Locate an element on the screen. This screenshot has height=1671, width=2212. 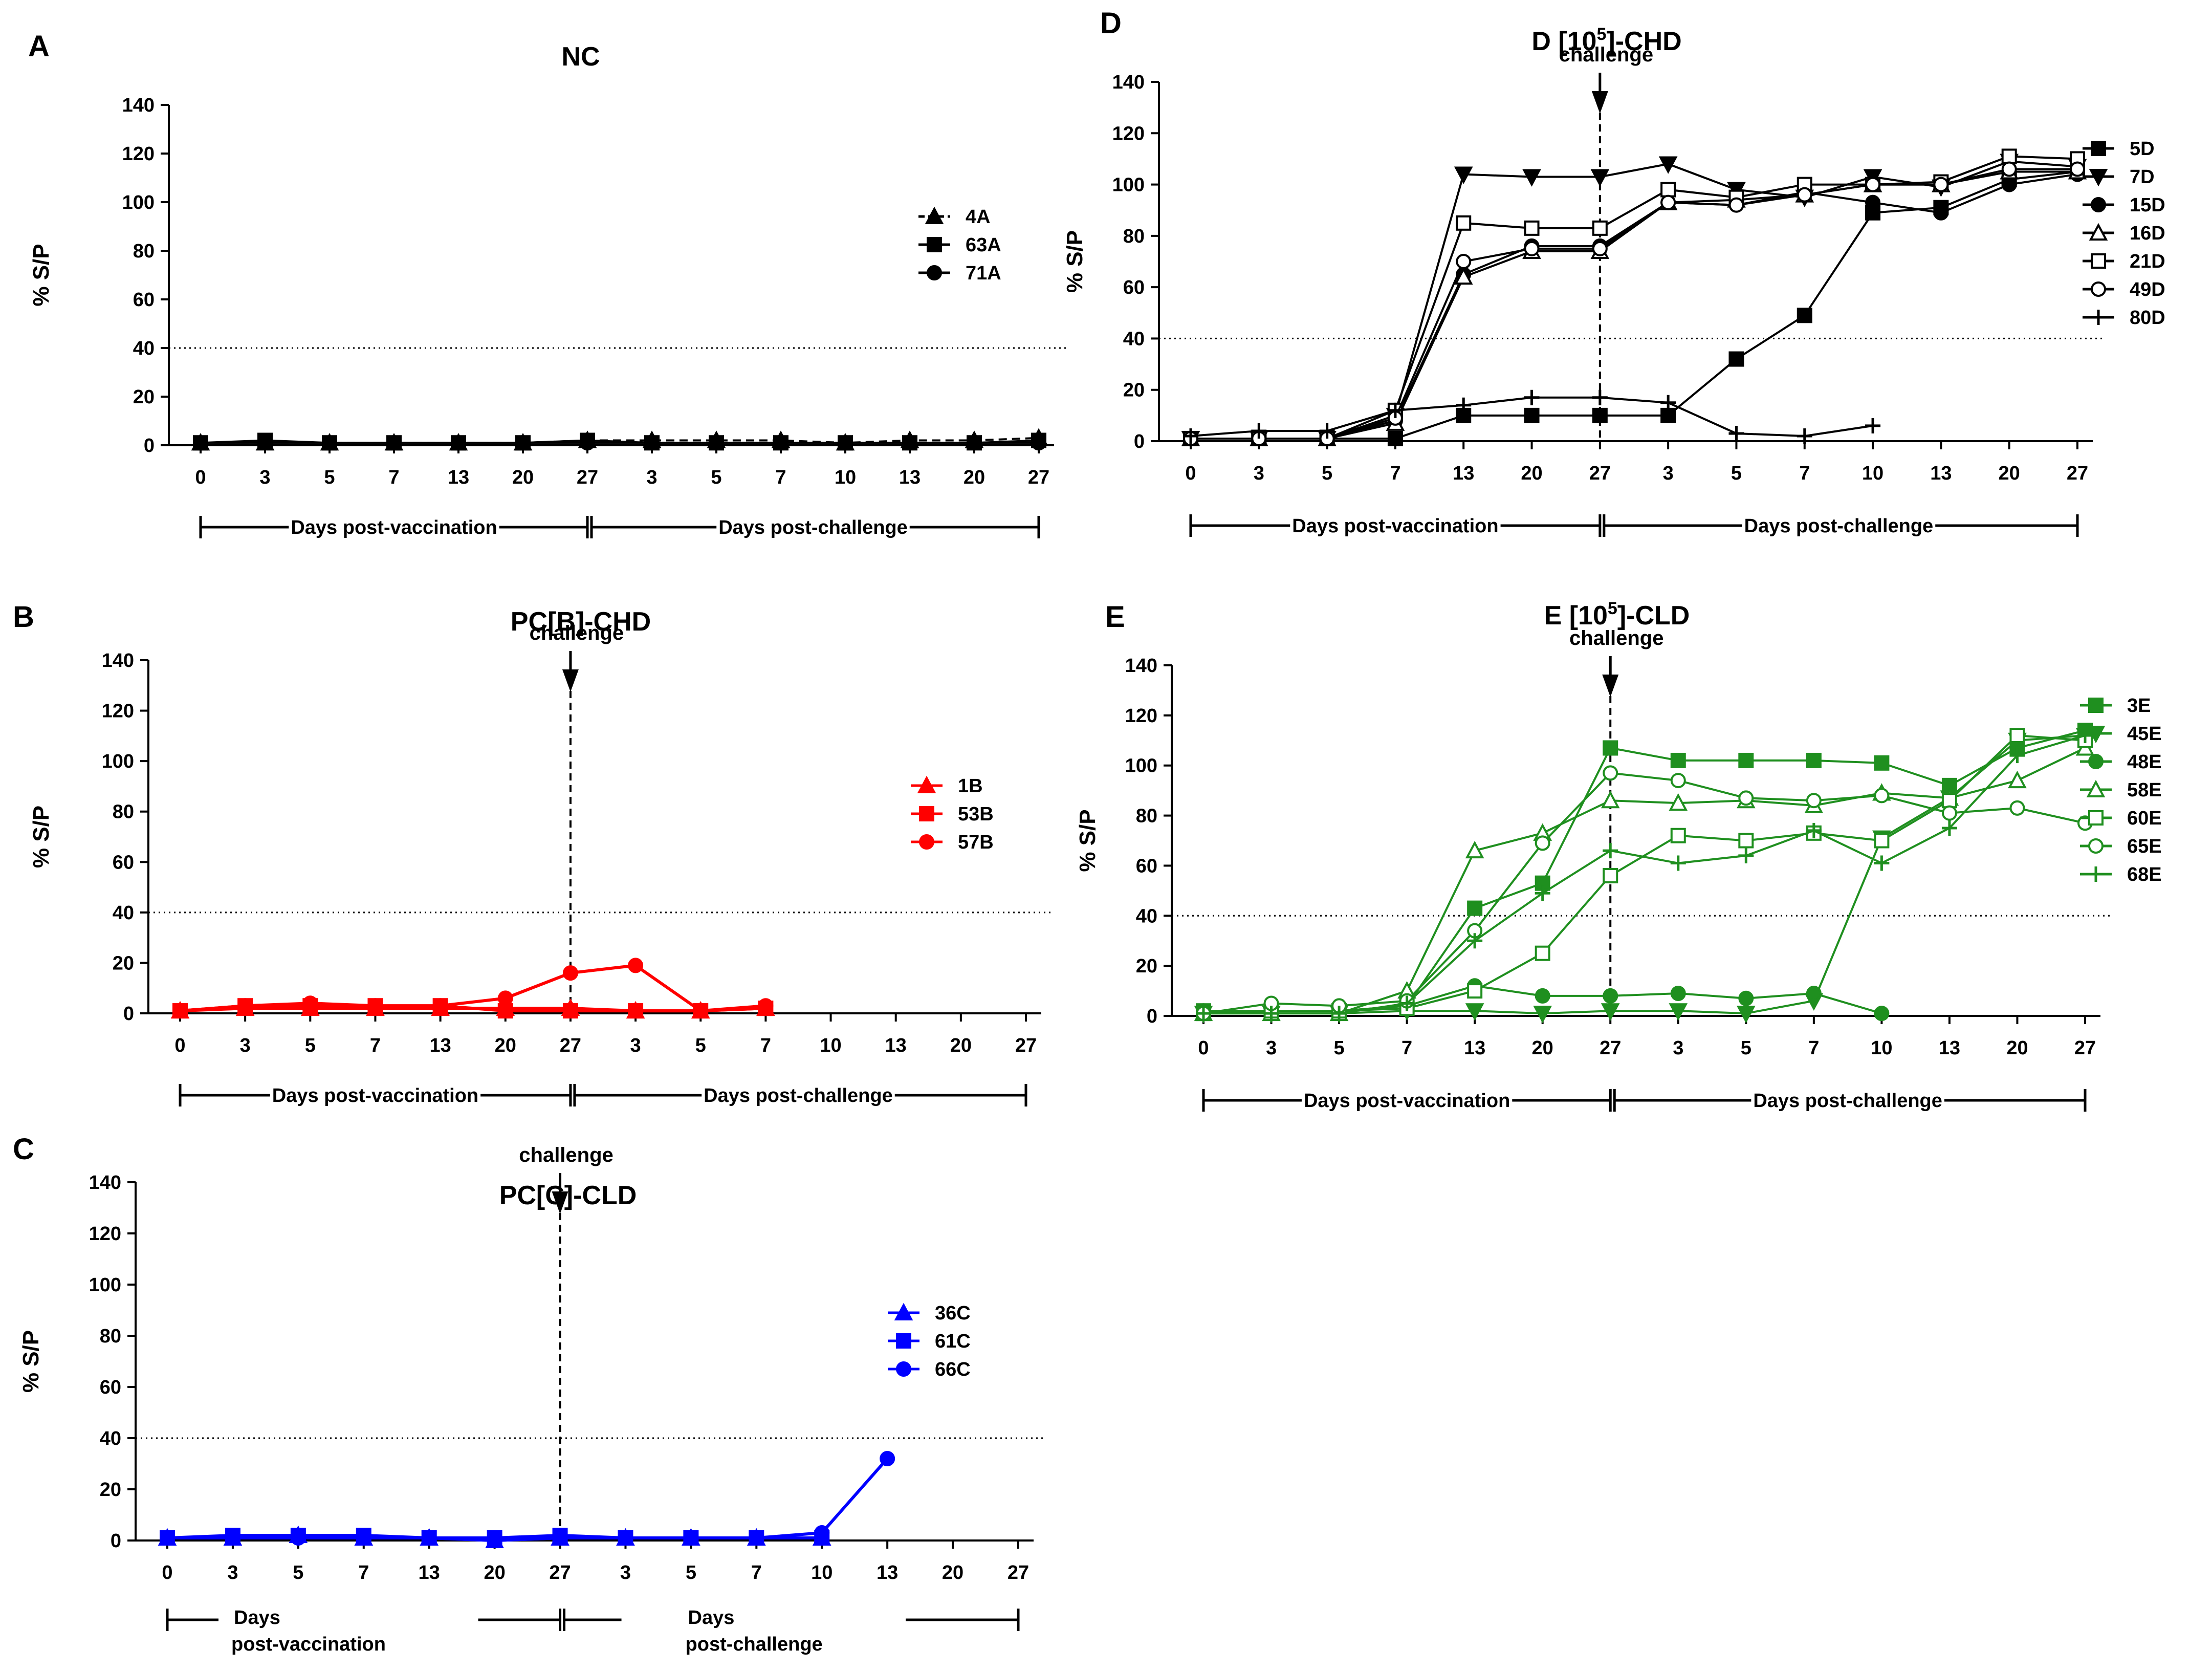
legend-marker-4A is located at coordinates (935, 215).